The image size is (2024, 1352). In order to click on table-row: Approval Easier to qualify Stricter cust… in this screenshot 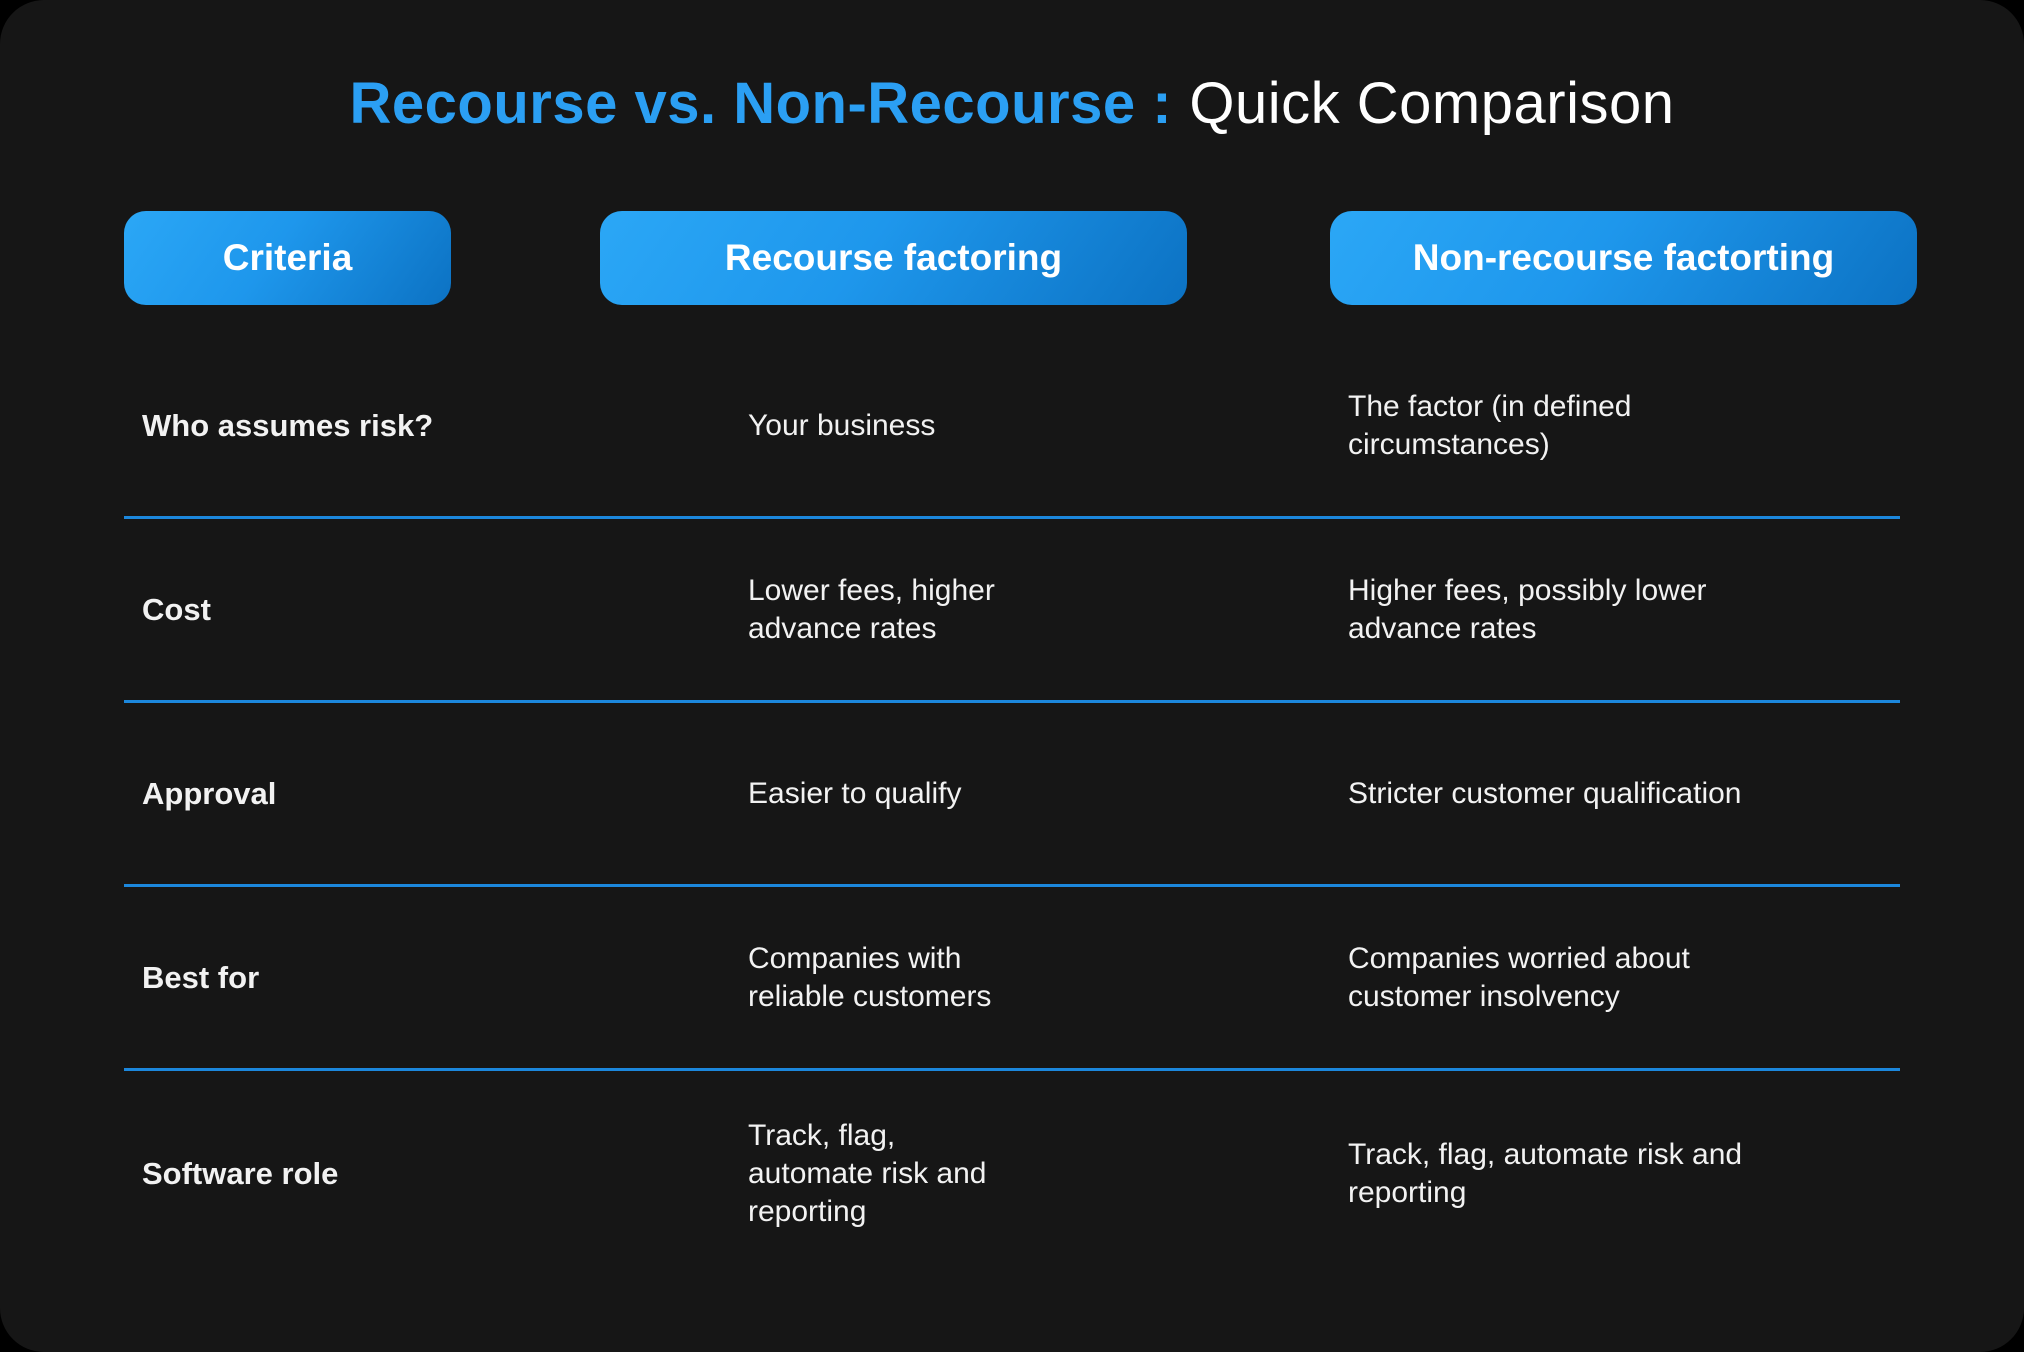, I will do `click(1012, 795)`.